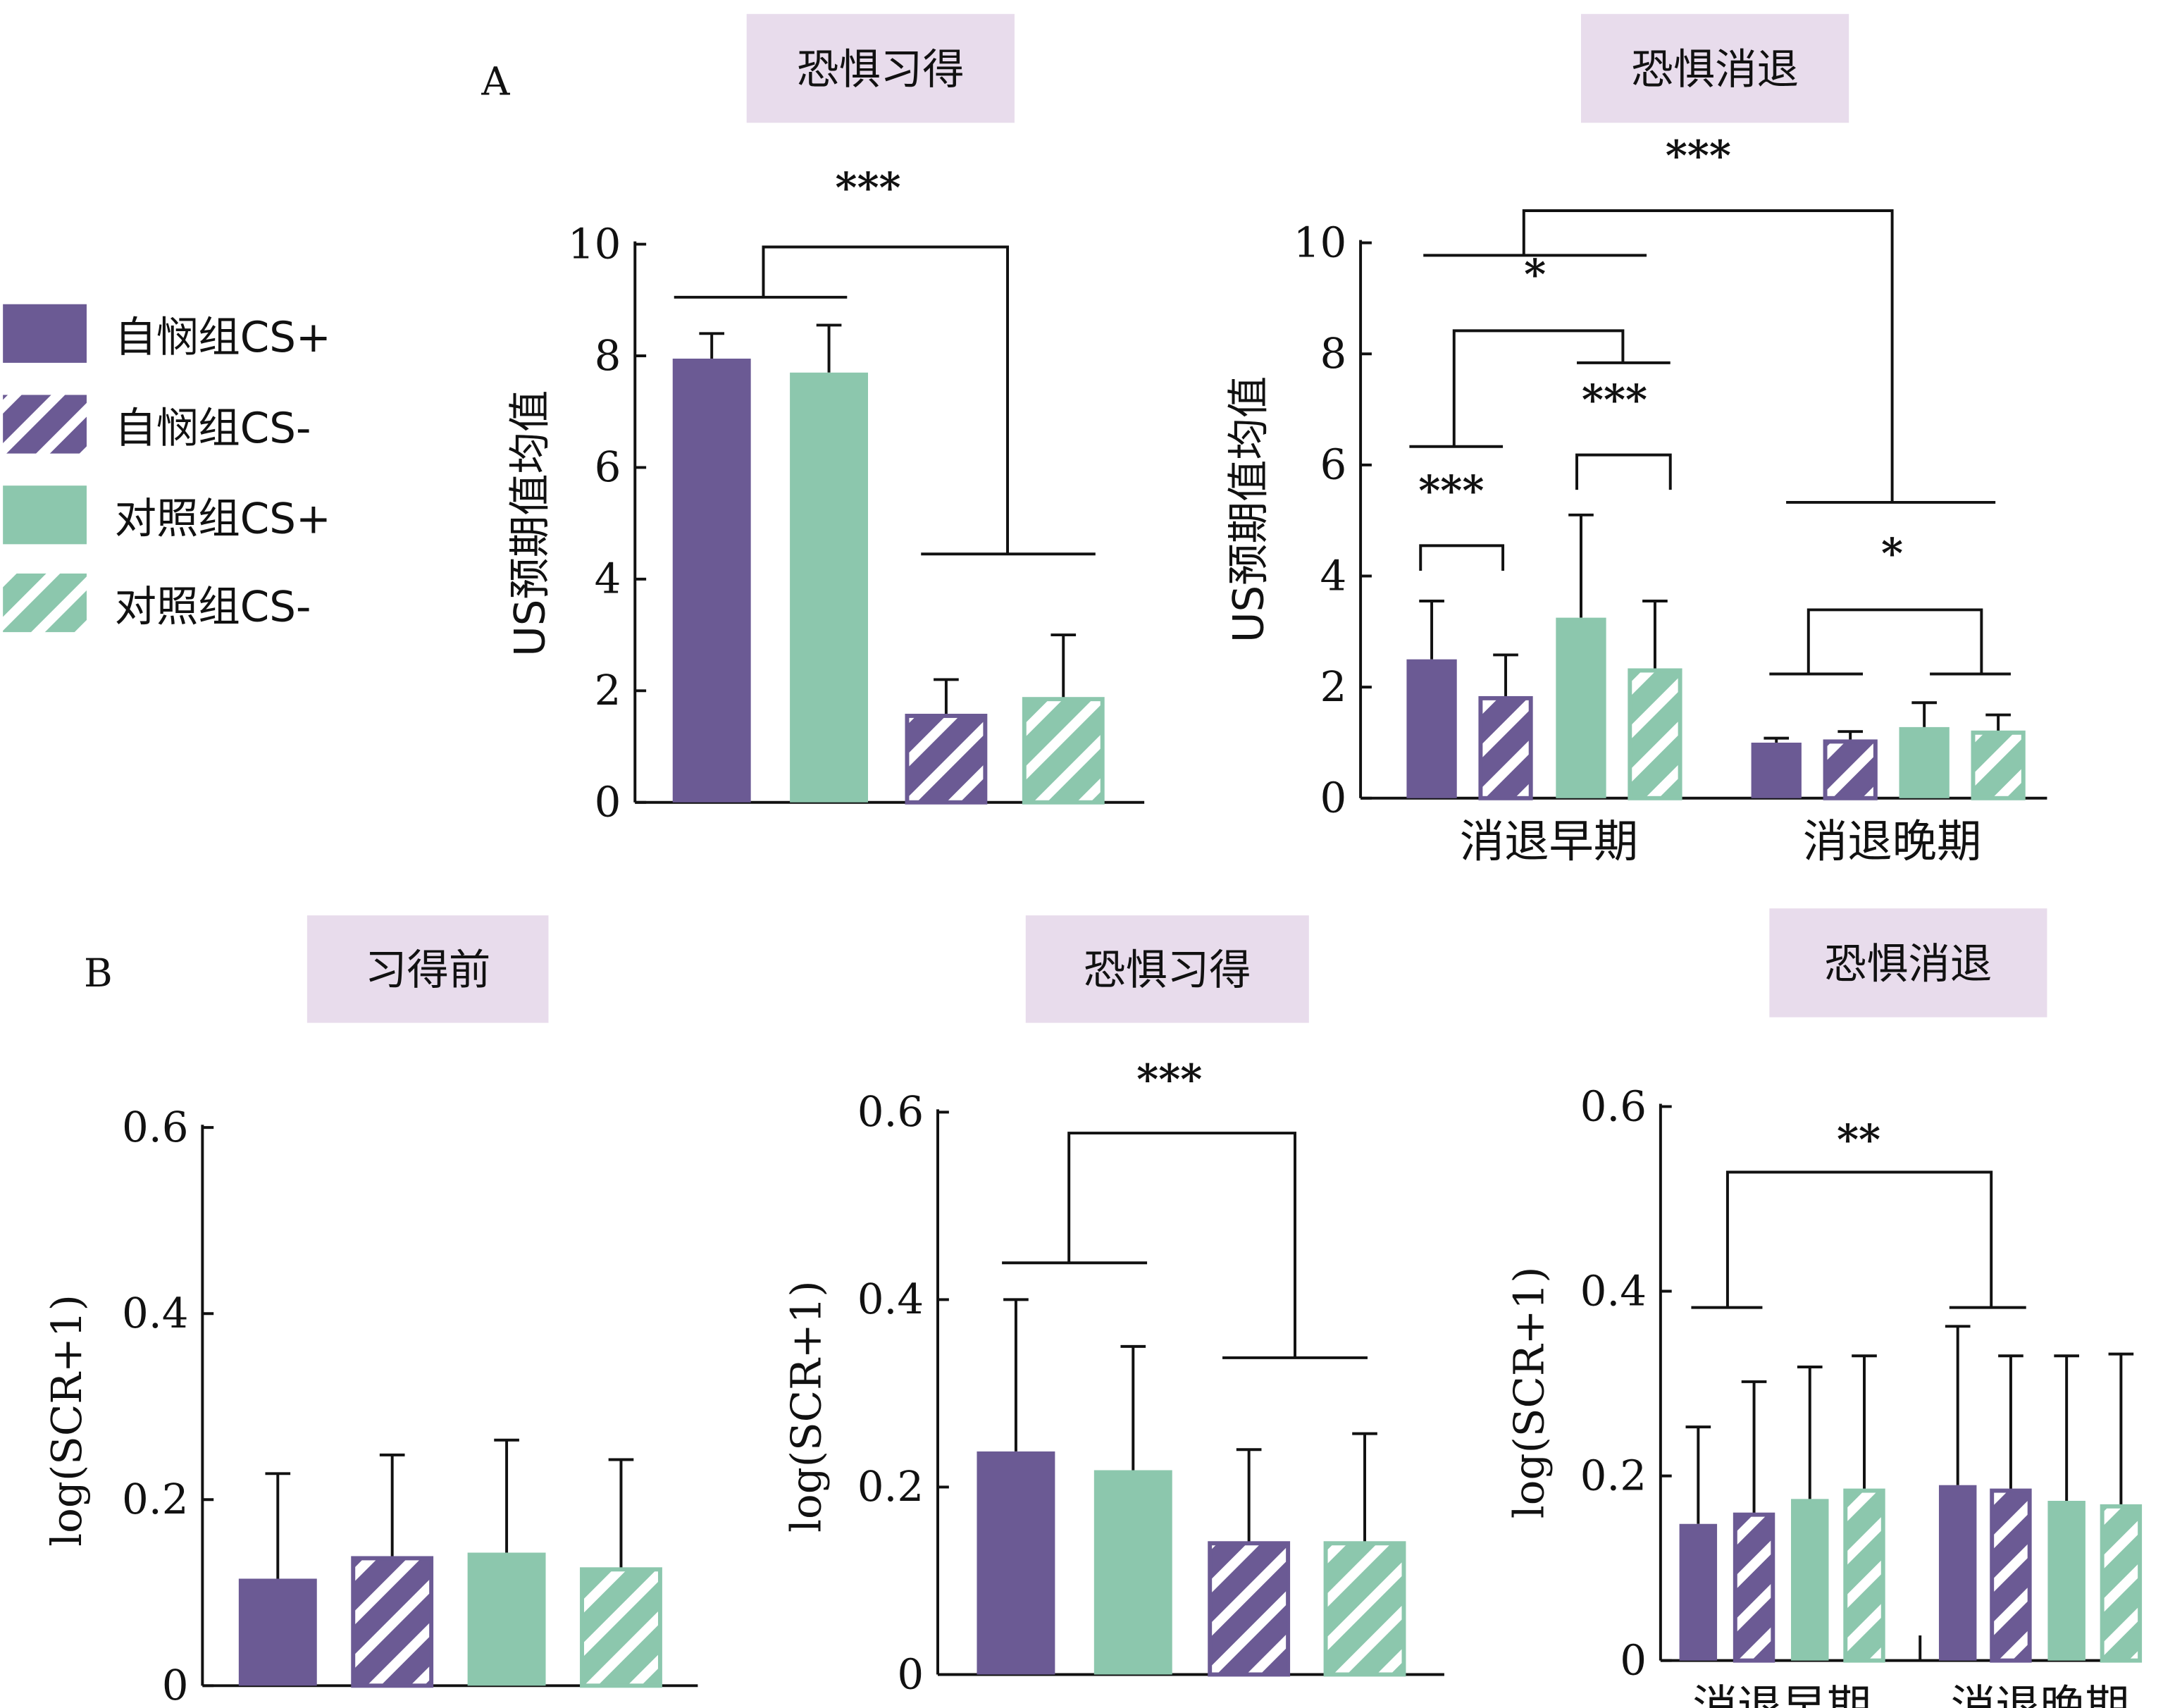  I want to click on chart-panel-3: 习得前 log(SCR+1) 0 0.2 0.4 0.6, so click(371, 1311).